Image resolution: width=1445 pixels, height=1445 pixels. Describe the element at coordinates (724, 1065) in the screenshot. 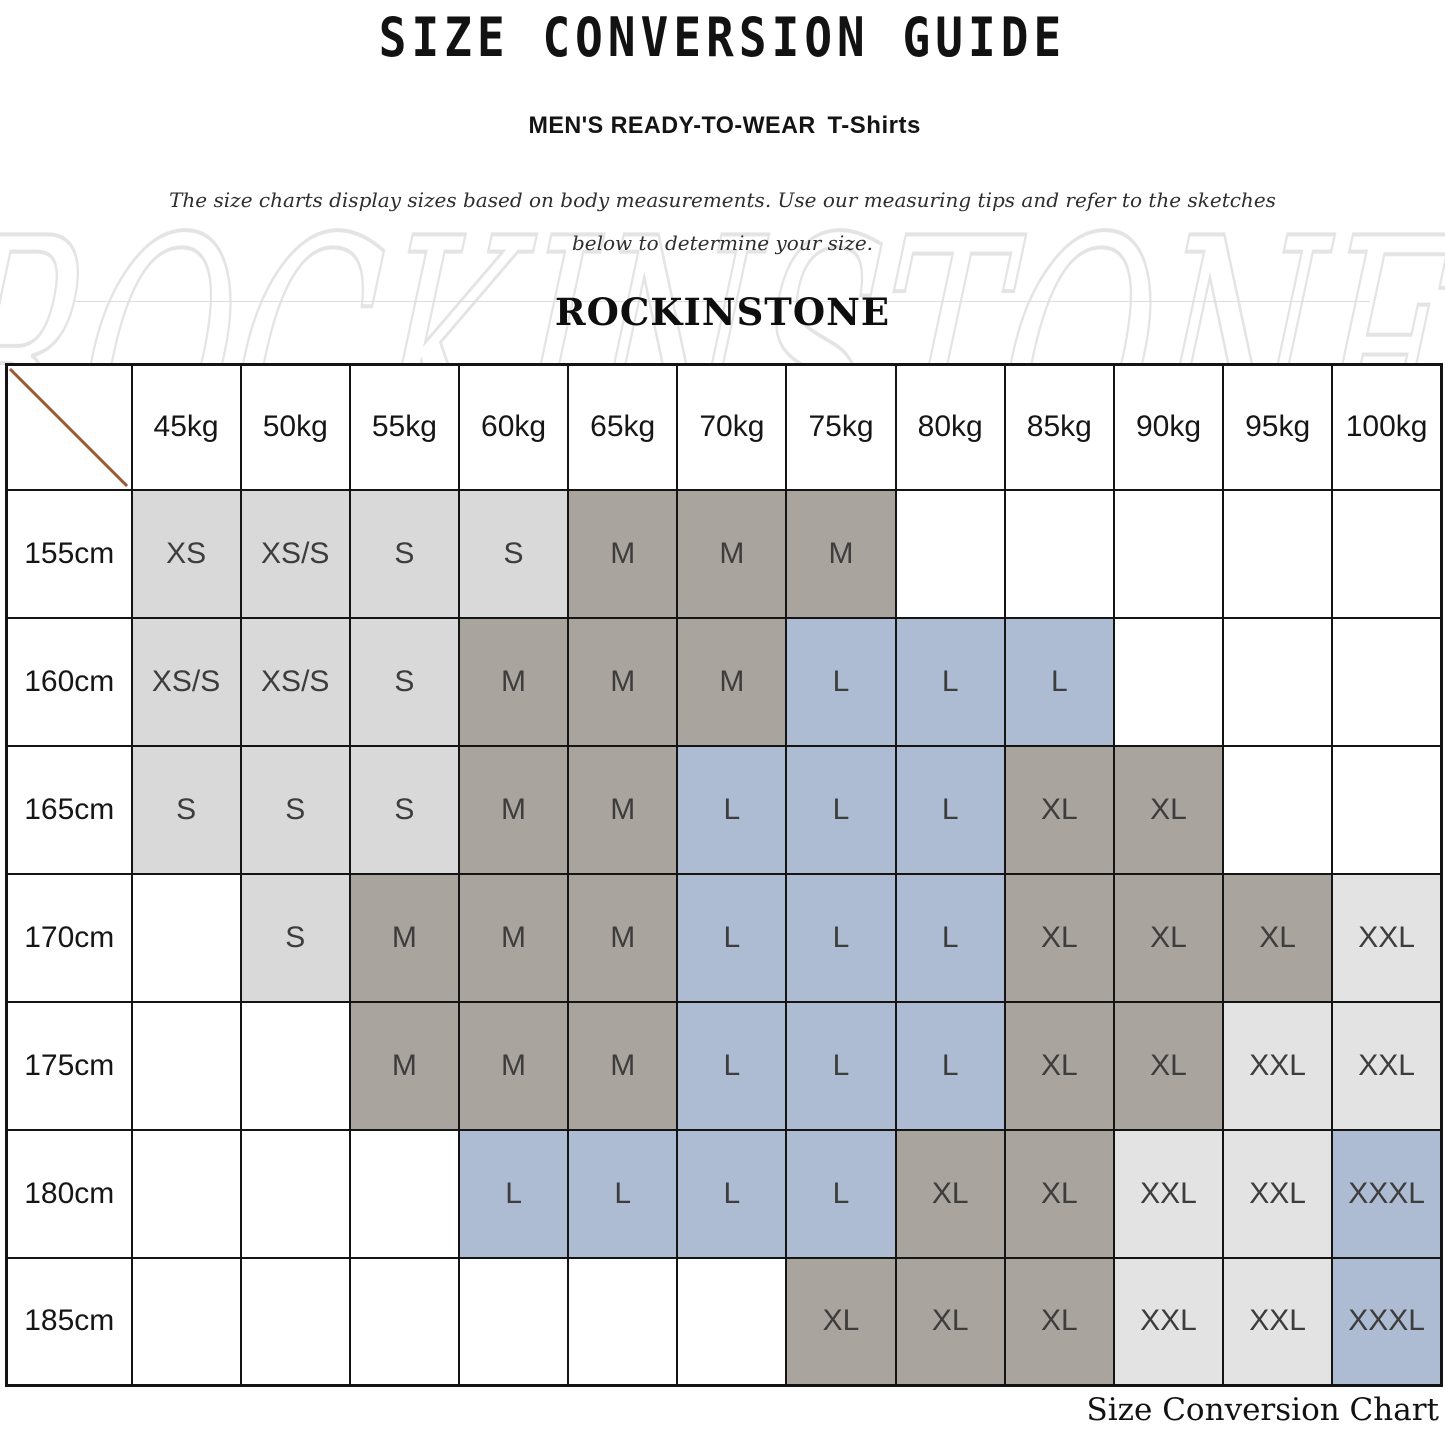

I see `table-row: 175cm M M M L L L XL XL XXL XXL` at that location.